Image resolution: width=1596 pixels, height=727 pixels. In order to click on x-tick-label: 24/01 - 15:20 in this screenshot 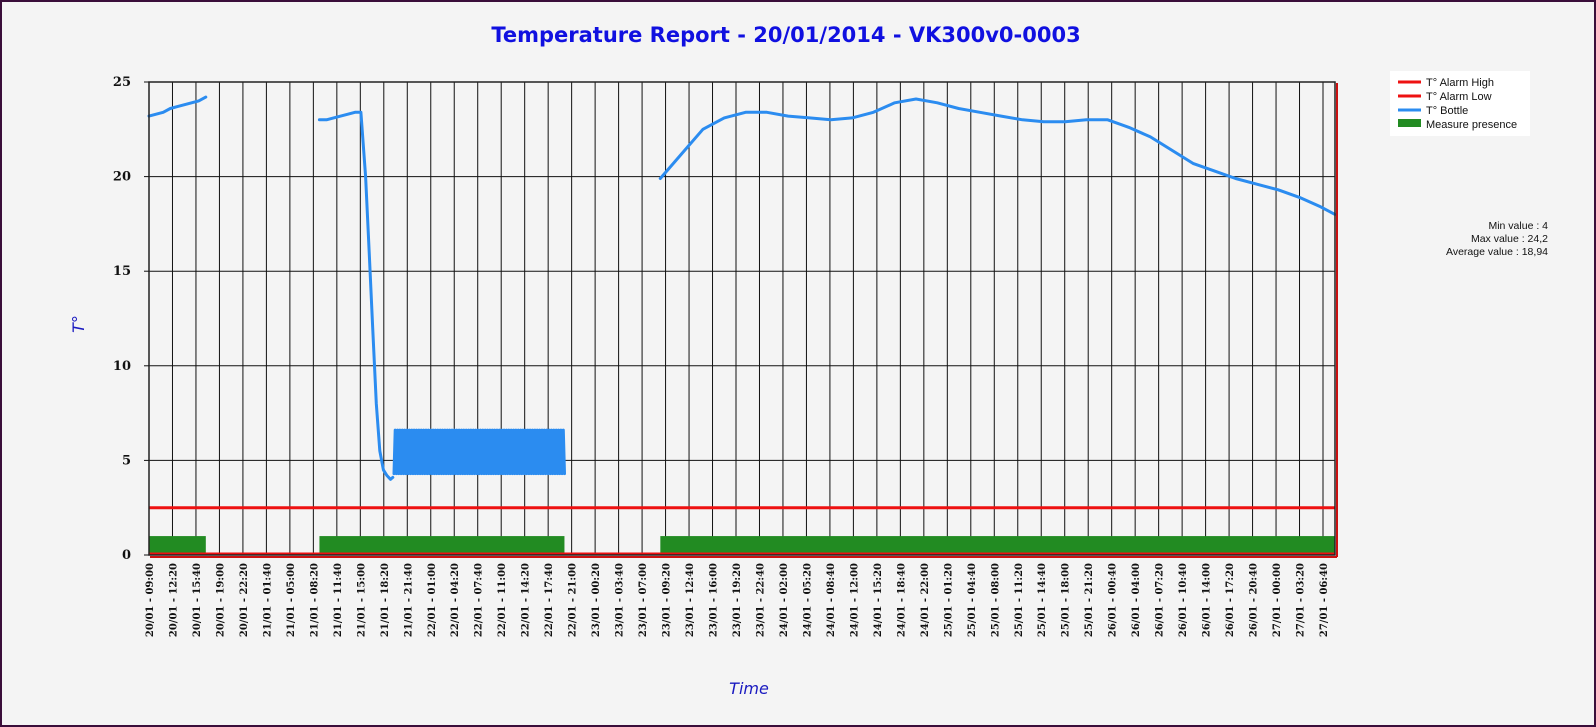, I will do `click(878, 600)`.